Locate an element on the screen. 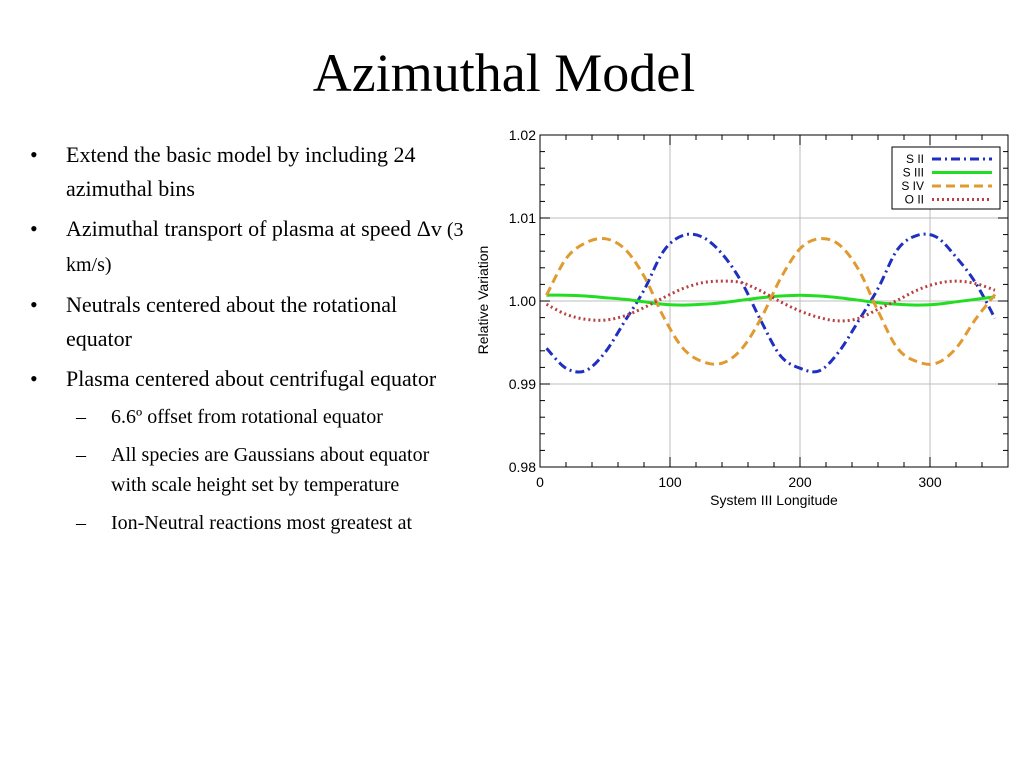 Image resolution: width=1024 pixels, height=768 pixels. legend-label: S IV is located at coordinates (912, 186).